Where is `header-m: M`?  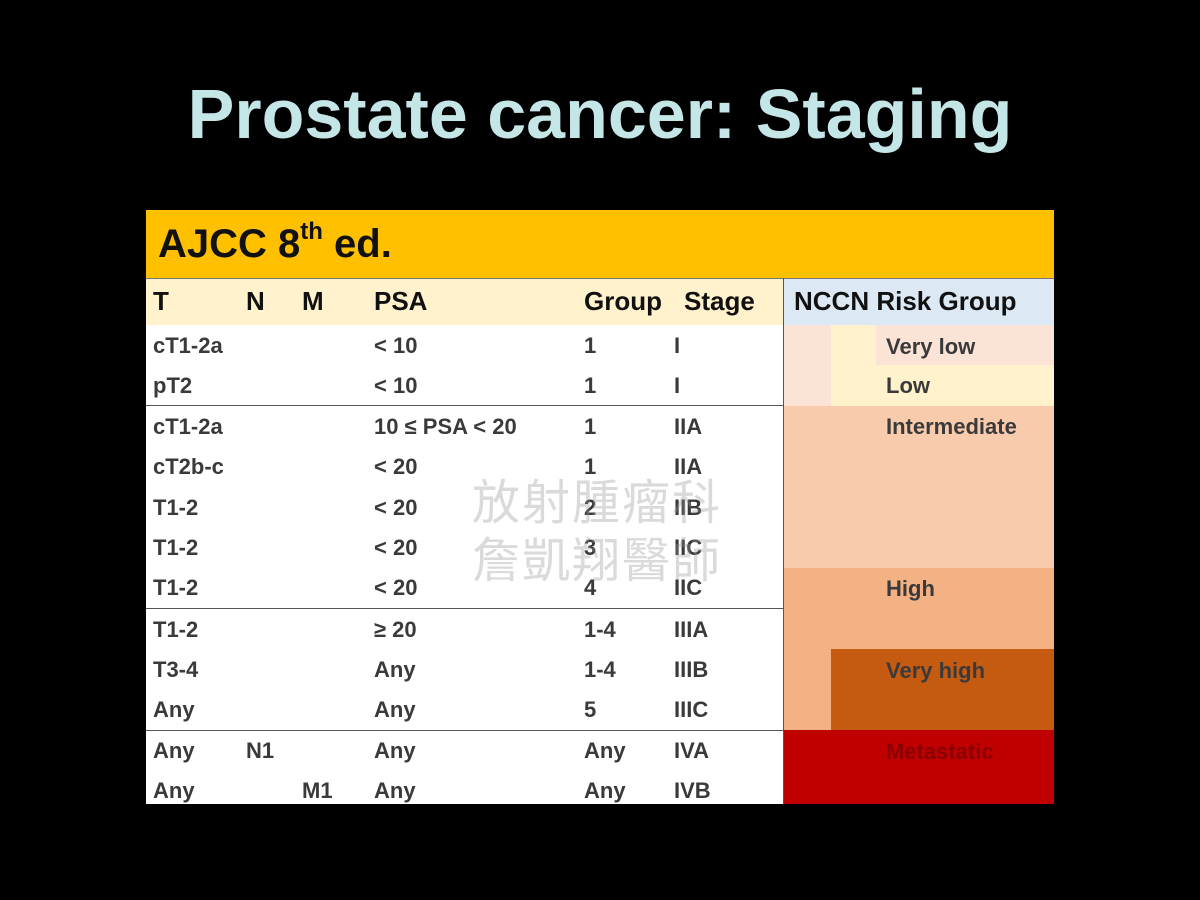 header-m: M is located at coordinates (313, 301).